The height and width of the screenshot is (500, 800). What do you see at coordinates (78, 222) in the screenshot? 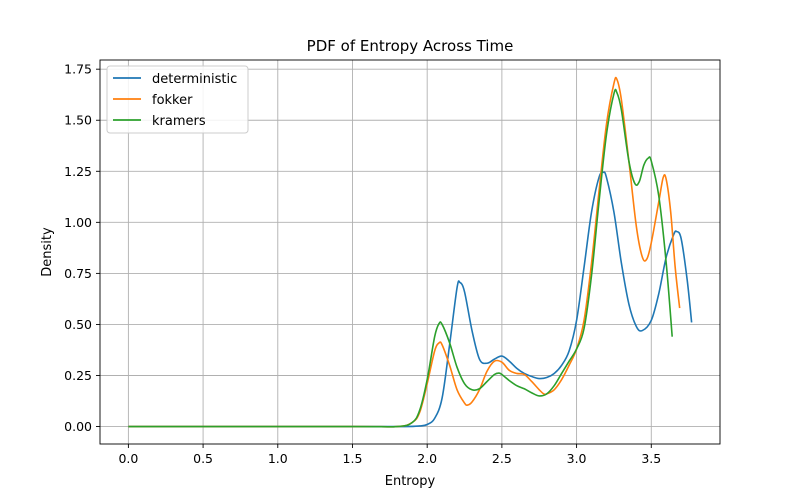
I see `y-tick-label: 1.00` at bounding box center [78, 222].